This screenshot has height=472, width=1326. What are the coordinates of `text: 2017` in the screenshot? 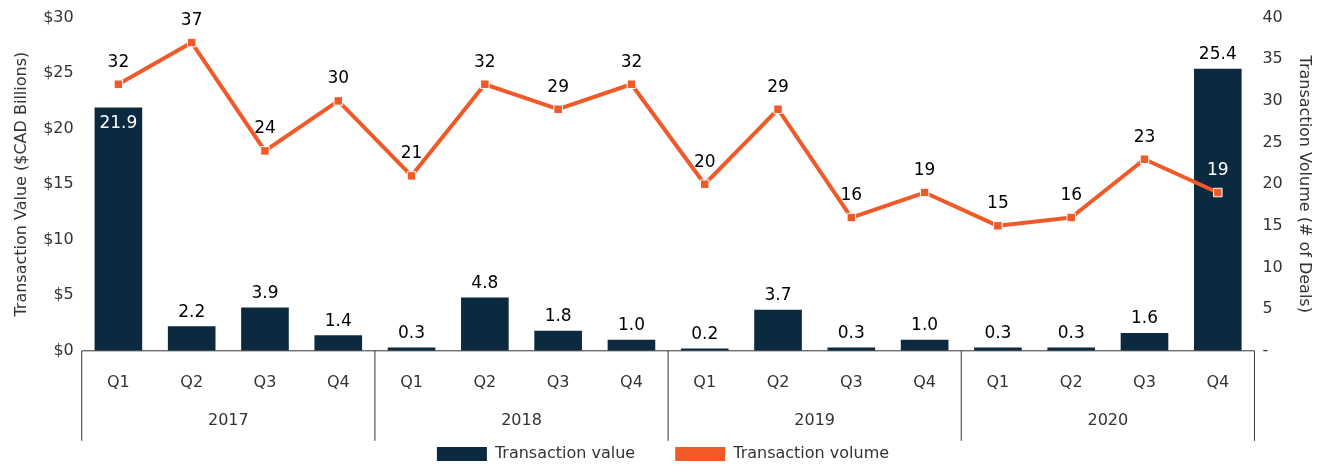 It's located at (228, 419).